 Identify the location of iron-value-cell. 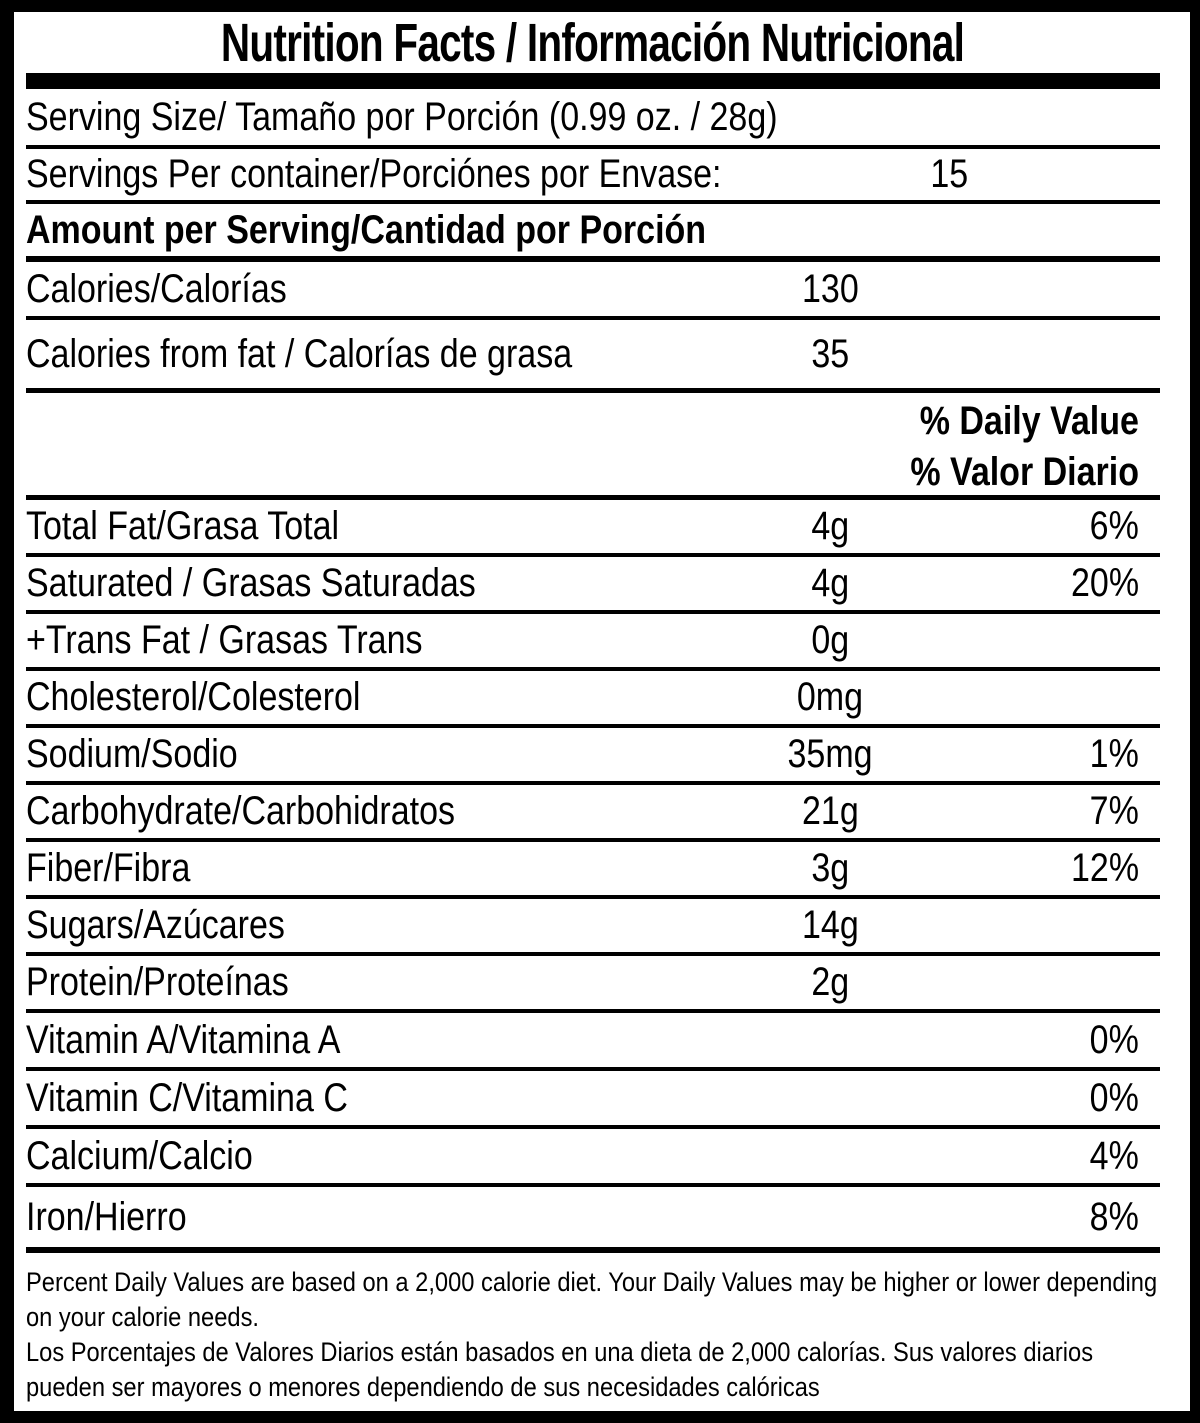
(830, 1217).